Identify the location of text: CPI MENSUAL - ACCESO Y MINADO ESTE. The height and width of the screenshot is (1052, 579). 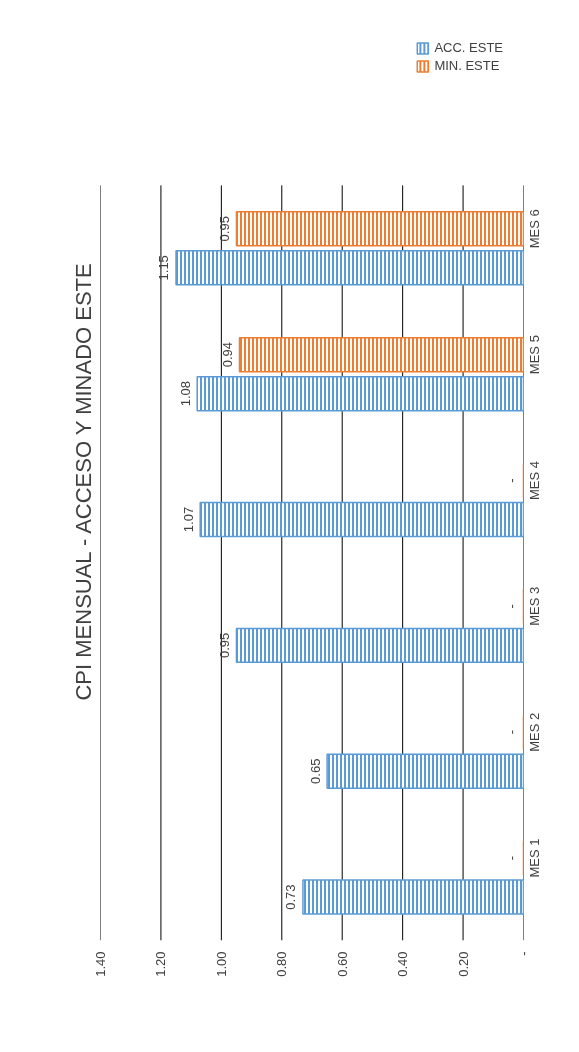
(83, 482).